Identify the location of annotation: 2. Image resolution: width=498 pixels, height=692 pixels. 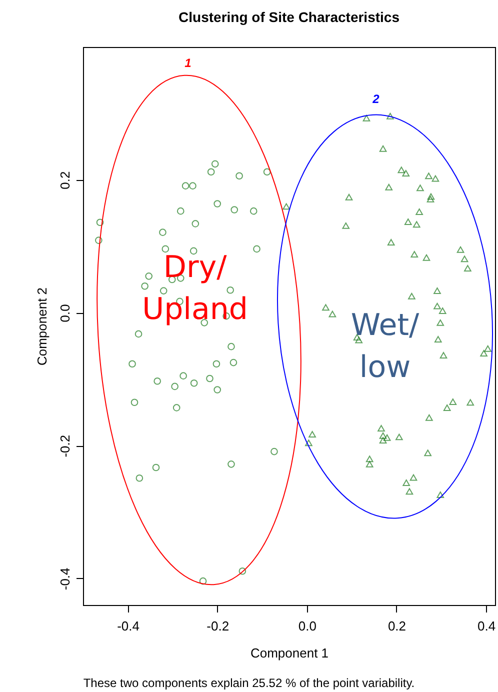
(376, 99).